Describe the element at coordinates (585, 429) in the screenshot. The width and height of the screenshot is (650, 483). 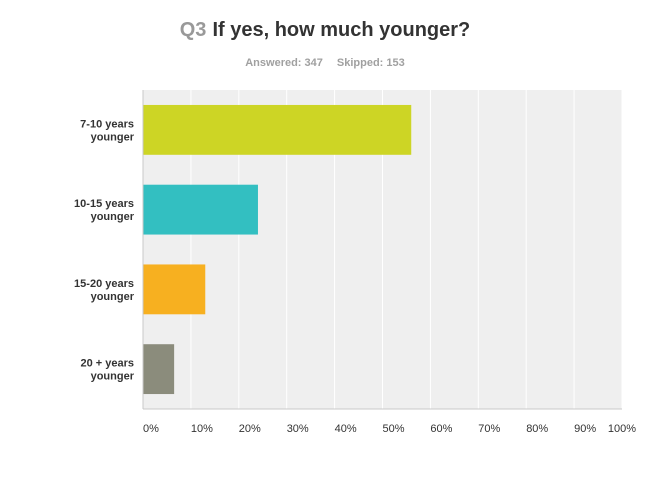
I see `x-tick-label: 90%` at that location.